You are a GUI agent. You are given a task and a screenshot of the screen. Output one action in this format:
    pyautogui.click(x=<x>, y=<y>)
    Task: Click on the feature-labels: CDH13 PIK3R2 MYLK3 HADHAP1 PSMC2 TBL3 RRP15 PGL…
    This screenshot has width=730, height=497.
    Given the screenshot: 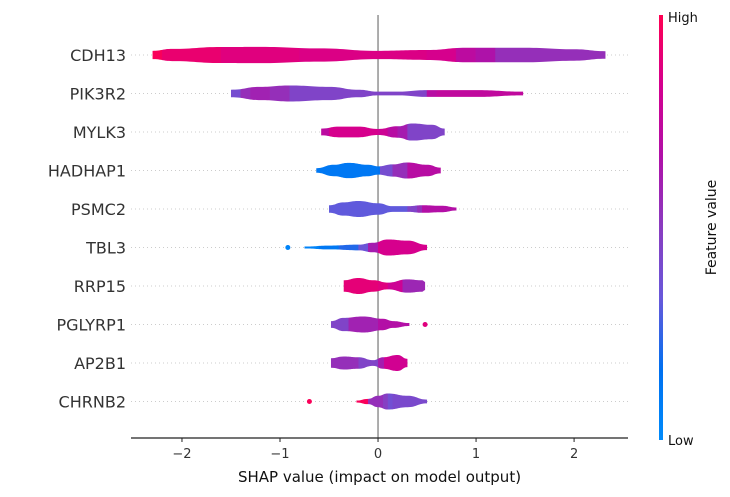 What is the action you would take?
    pyautogui.click(x=87, y=229)
    